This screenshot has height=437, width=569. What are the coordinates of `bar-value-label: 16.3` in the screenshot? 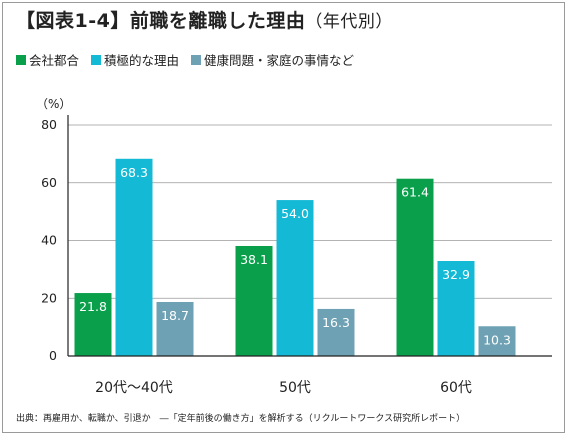 It's located at (336, 322).